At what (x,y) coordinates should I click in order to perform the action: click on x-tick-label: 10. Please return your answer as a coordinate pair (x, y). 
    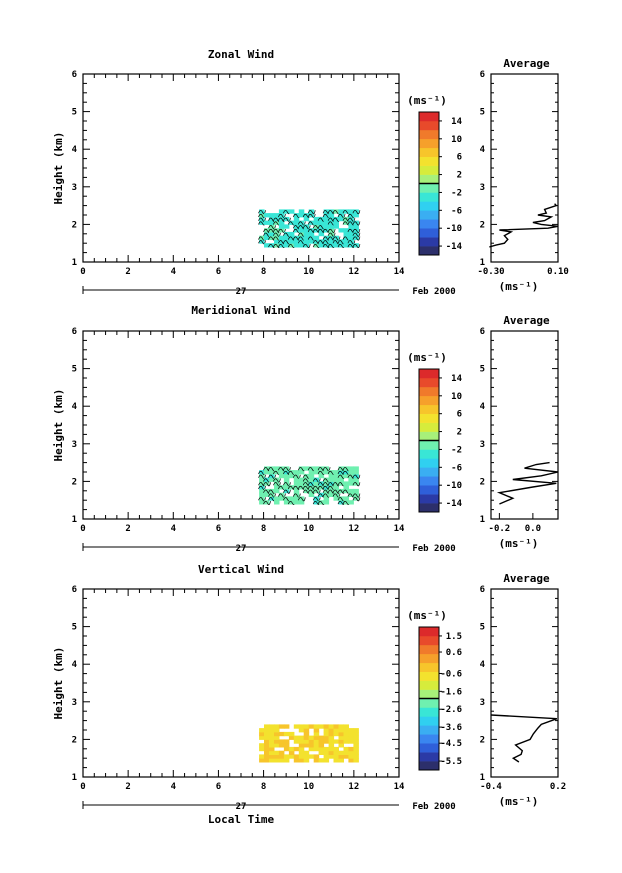
    Looking at the image, I should click on (308, 787).